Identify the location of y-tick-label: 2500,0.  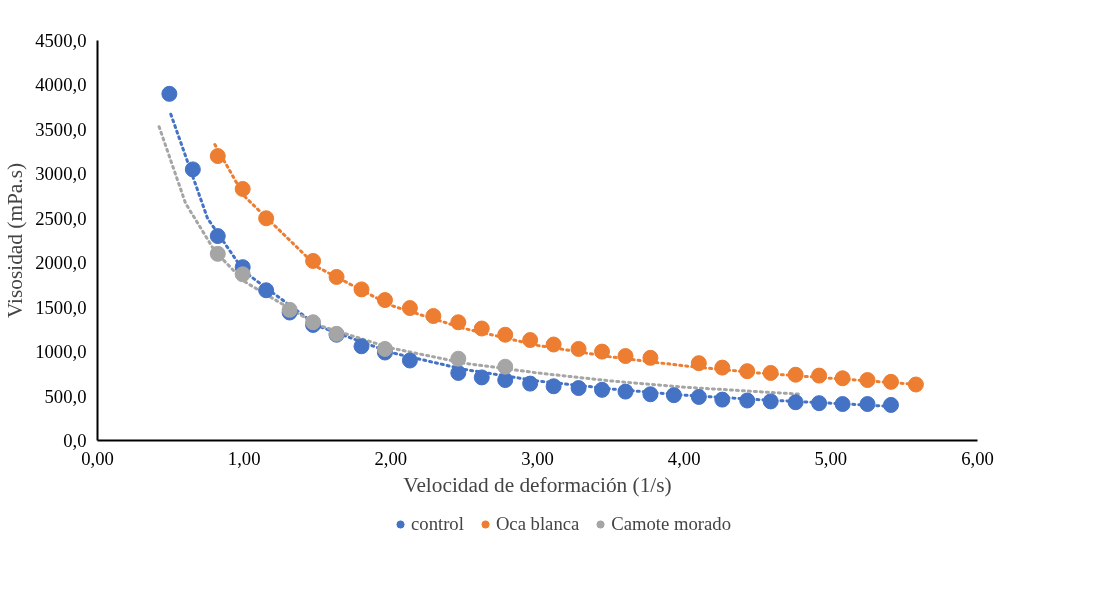
(61, 218).